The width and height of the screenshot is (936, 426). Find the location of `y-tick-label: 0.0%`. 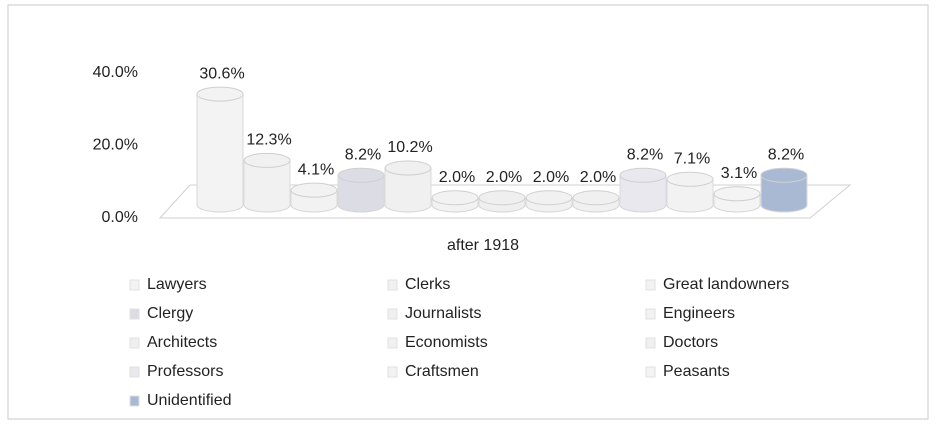

y-tick-label: 0.0% is located at coordinates (120, 217).